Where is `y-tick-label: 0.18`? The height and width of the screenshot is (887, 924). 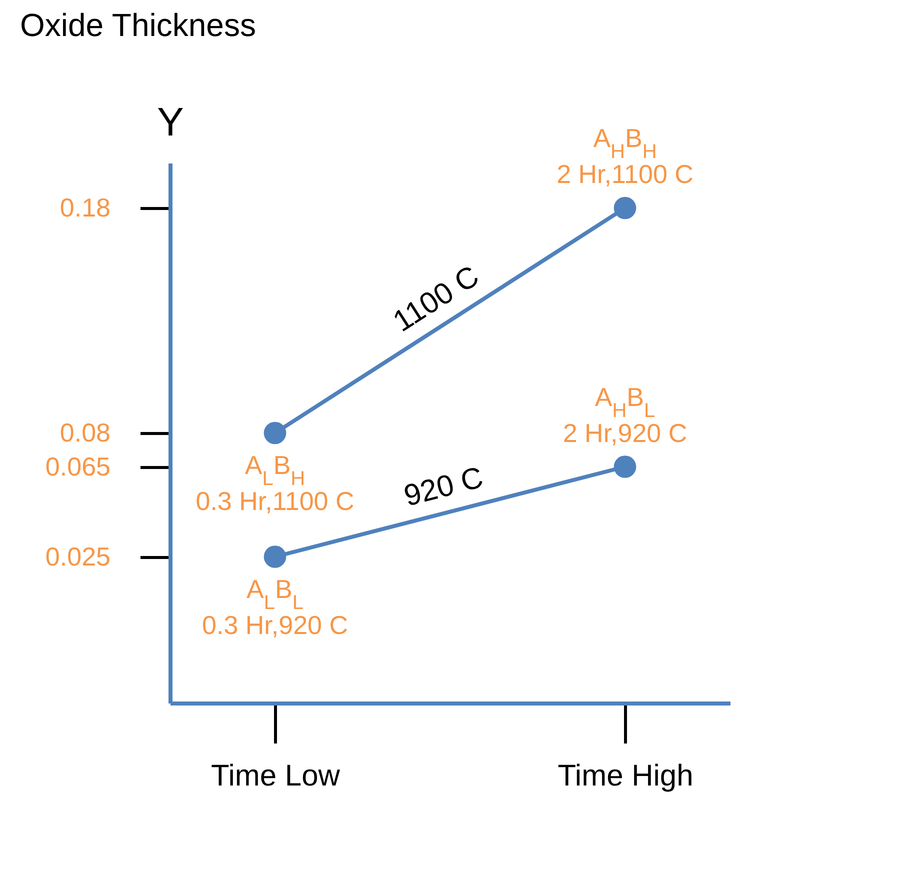
y-tick-label: 0.18 is located at coordinates (85, 207).